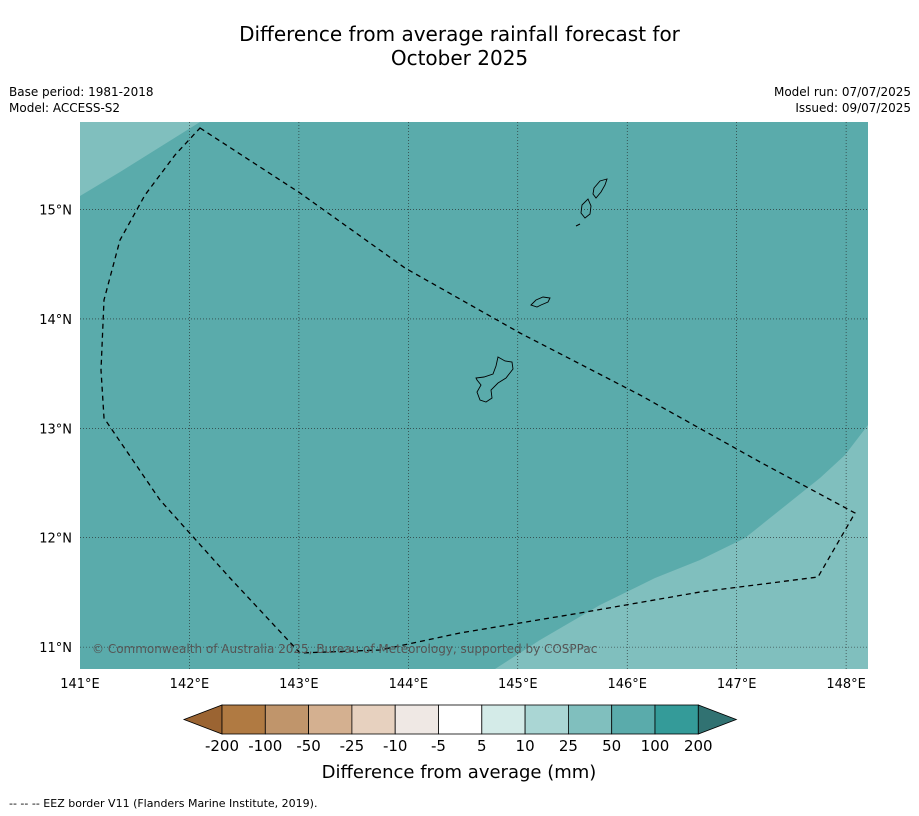 The image size is (919, 816). What do you see at coordinates (81, 92) in the screenshot?
I see `base-period: Base period: 1981-2018` at bounding box center [81, 92].